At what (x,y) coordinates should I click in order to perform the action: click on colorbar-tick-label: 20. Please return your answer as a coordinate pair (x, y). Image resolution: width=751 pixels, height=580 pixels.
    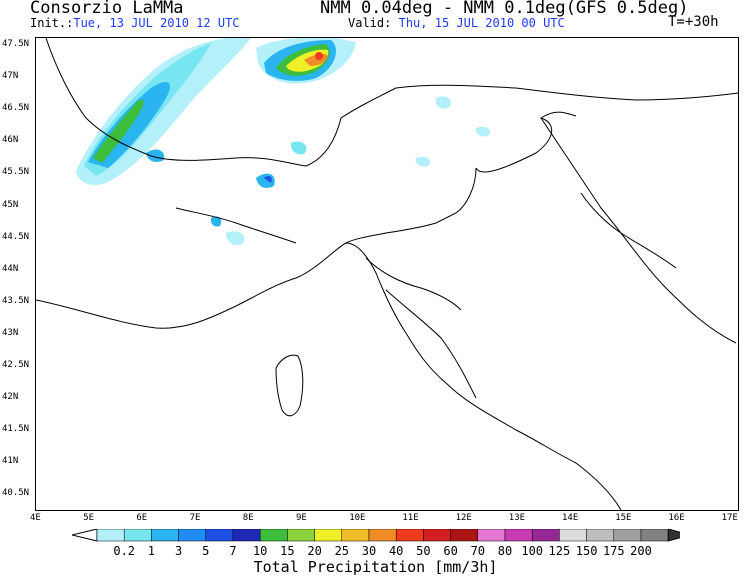
    Looking at the image, I should click on (314, 551).